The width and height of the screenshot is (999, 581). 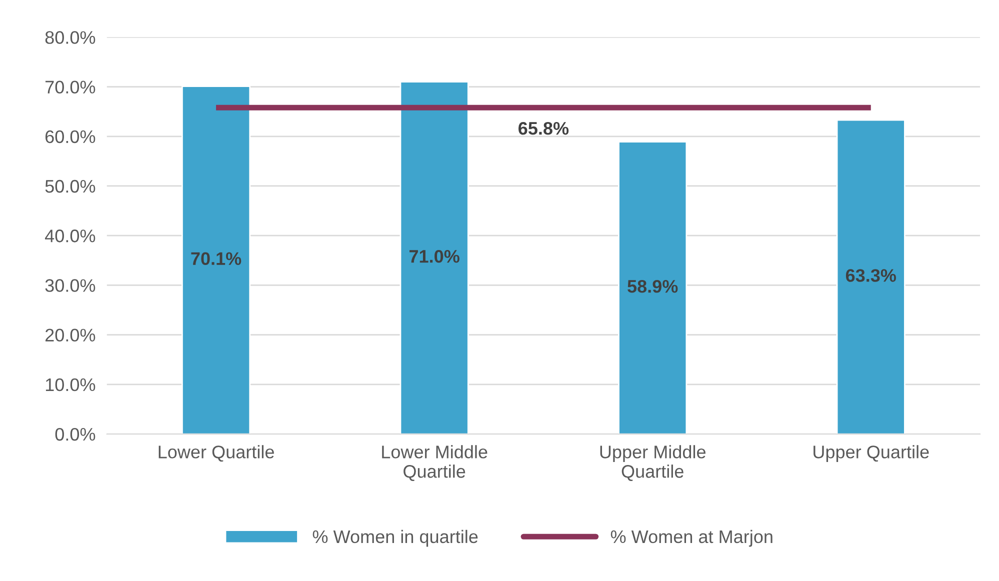 I want to click on y-tick-label: 30.0%, so click(x=70, y=285).